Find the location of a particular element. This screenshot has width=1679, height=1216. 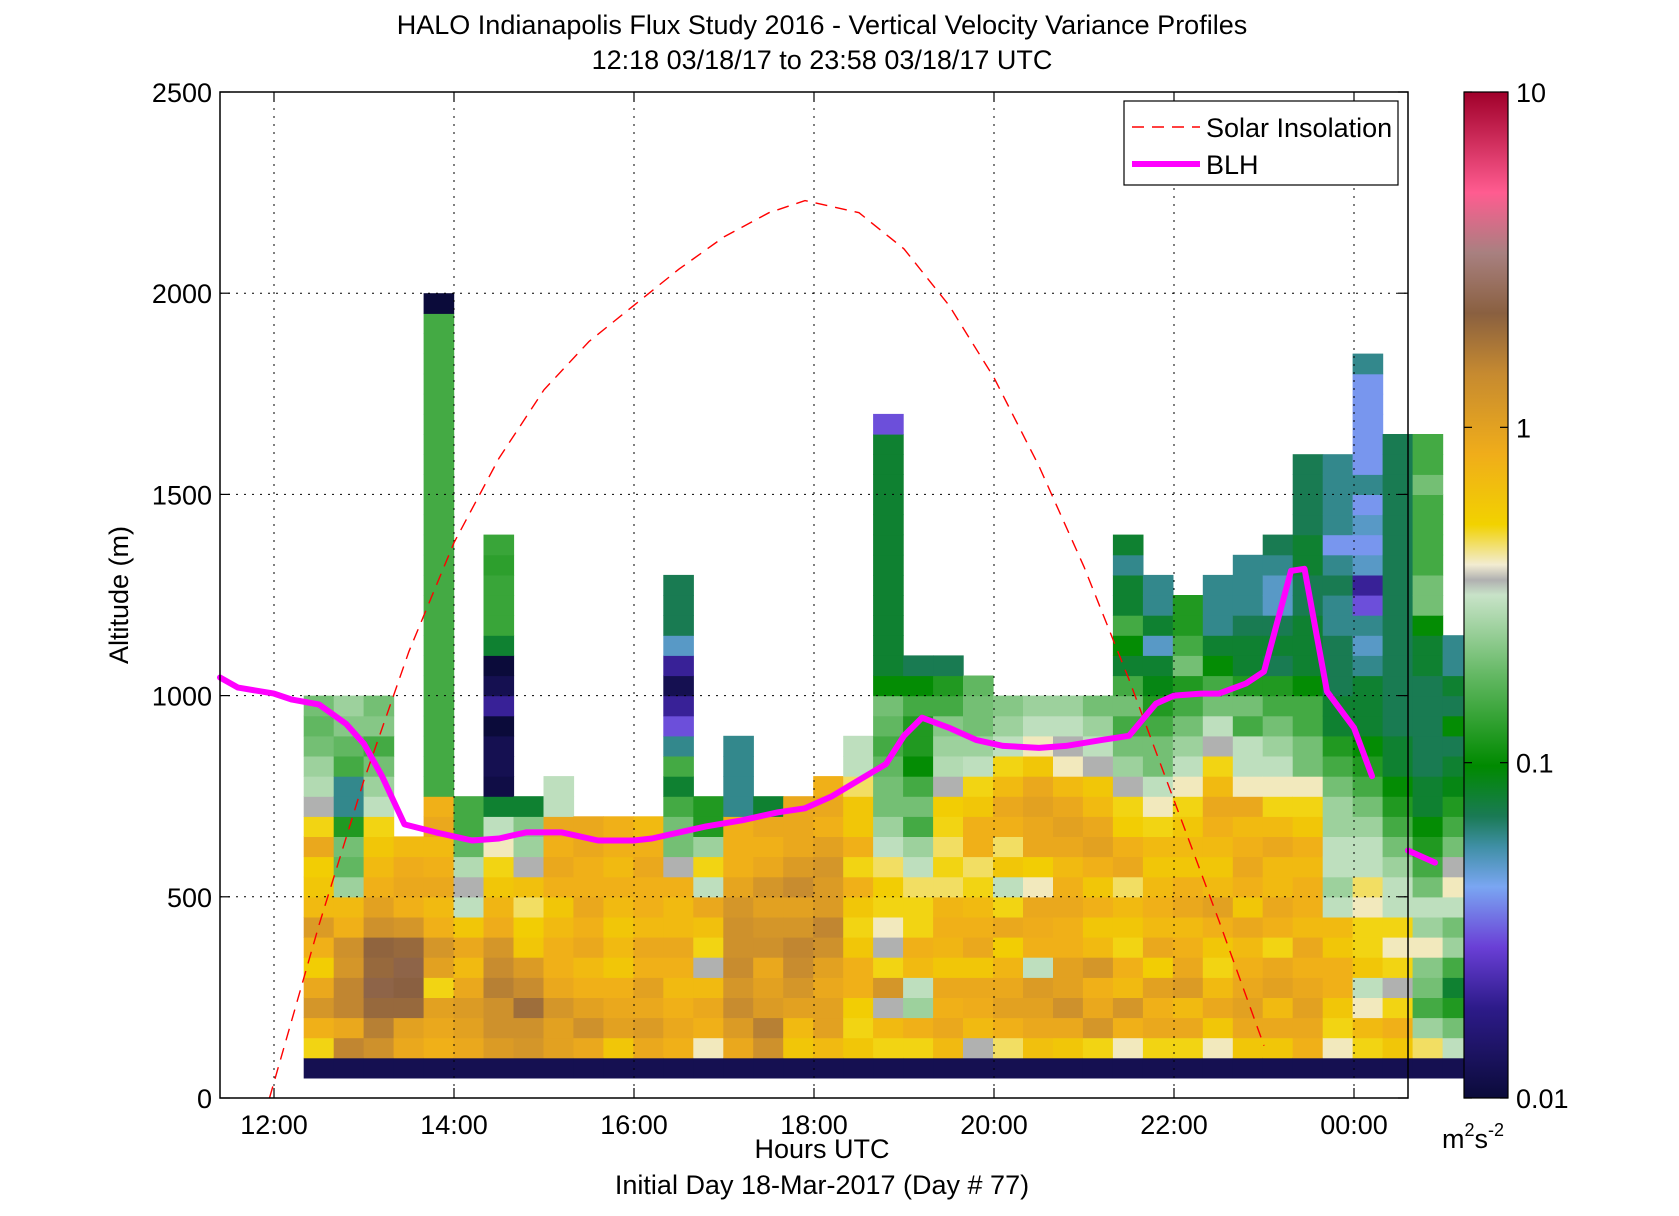

legend-solar-label: Solar Insolation is located at coordinates (1299, 128).